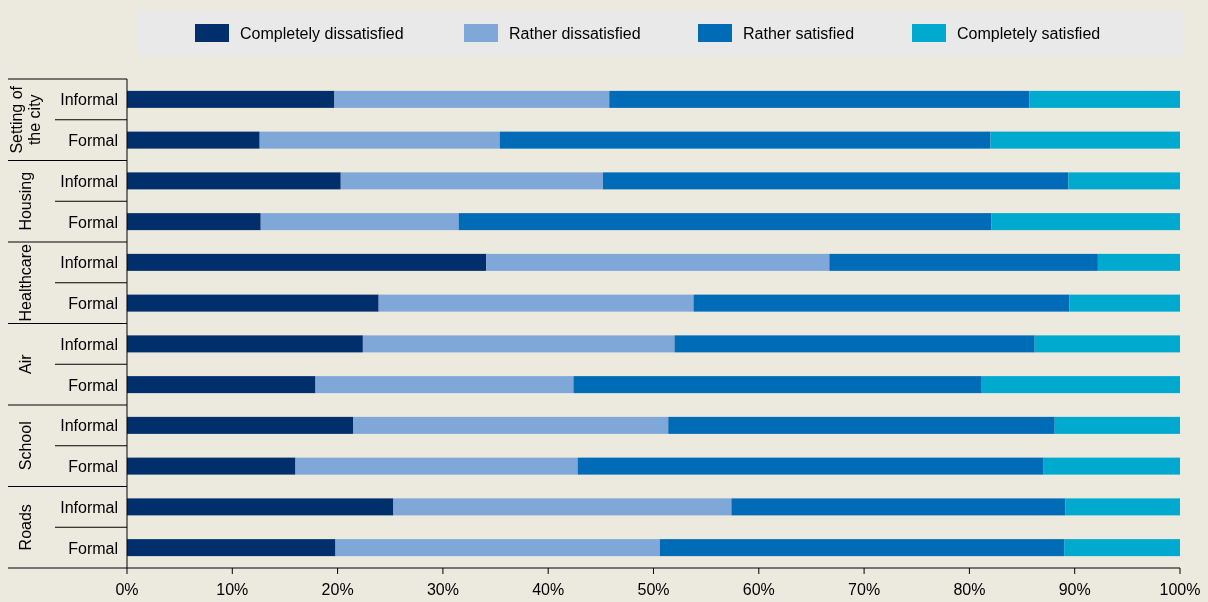 The width and height of the screenshot is (1208, 602). I want to click on text: Housing, so click(25, 201).